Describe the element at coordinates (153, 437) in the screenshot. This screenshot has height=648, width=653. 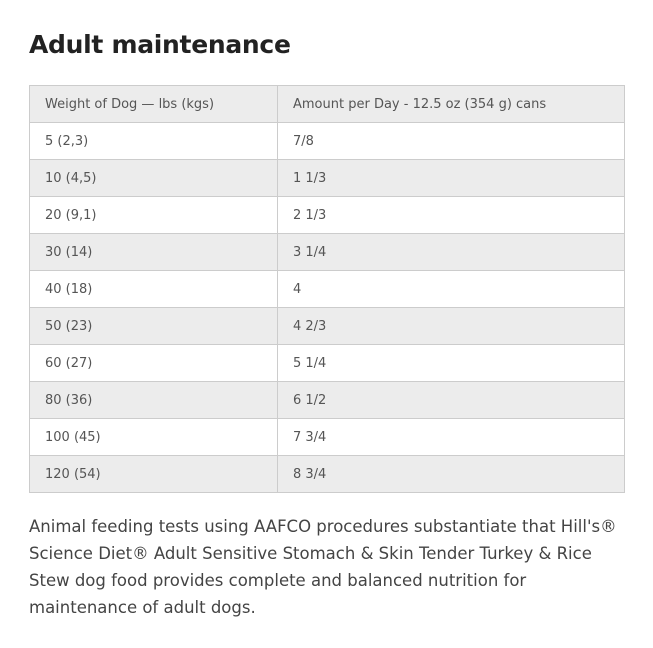
I see `table-cell: 100 (45)` at that location.